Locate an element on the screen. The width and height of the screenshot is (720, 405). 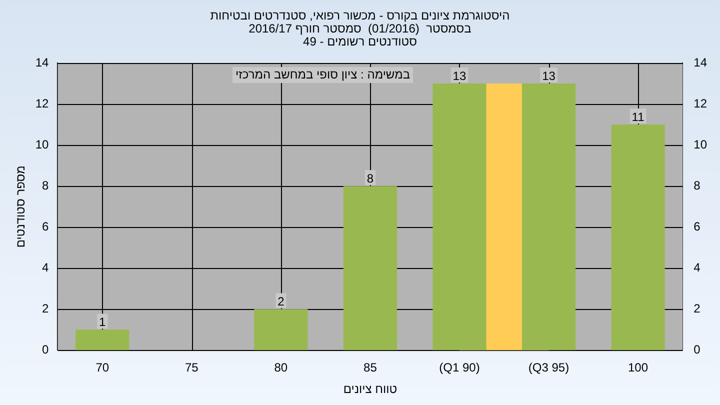
y-axis-title: מספר סטודנטים is located at coordinates (21, 207).